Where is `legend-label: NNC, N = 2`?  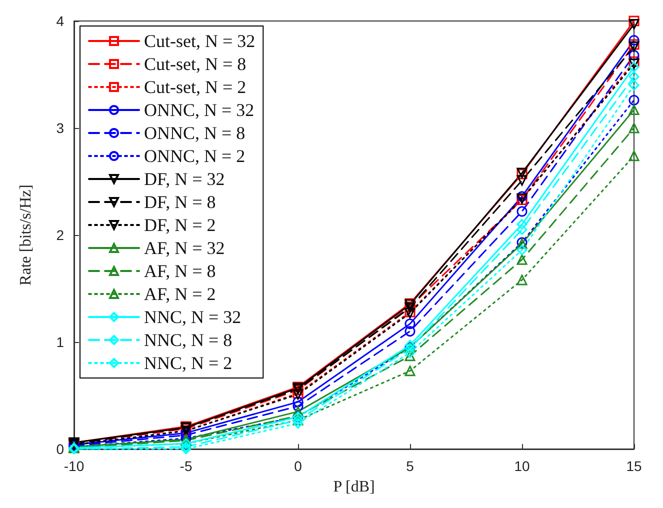
legend-label: NNC, N = 2 is located at coordinates (188, 363).